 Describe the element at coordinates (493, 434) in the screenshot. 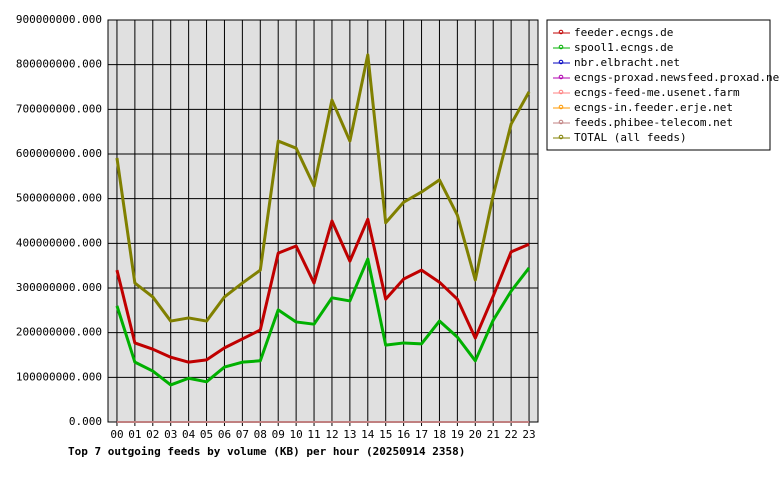

I see `x-tick-label: 21` at that location.